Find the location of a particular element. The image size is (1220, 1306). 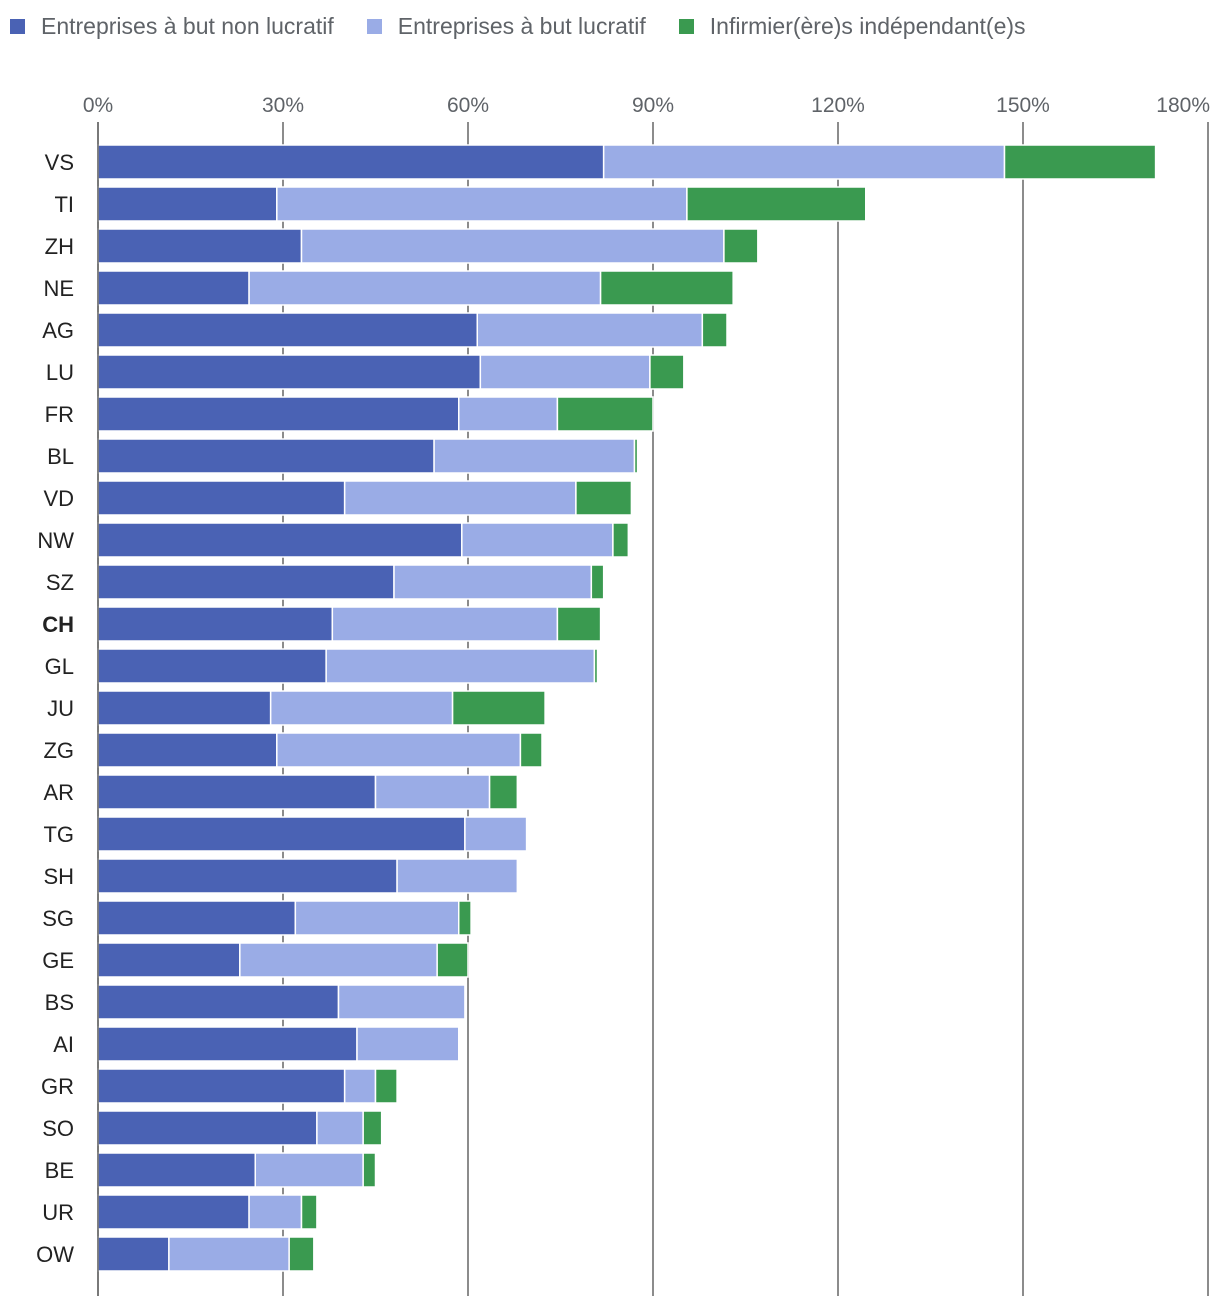

bar-ti-non-profit is located at coordinates (187, 204).